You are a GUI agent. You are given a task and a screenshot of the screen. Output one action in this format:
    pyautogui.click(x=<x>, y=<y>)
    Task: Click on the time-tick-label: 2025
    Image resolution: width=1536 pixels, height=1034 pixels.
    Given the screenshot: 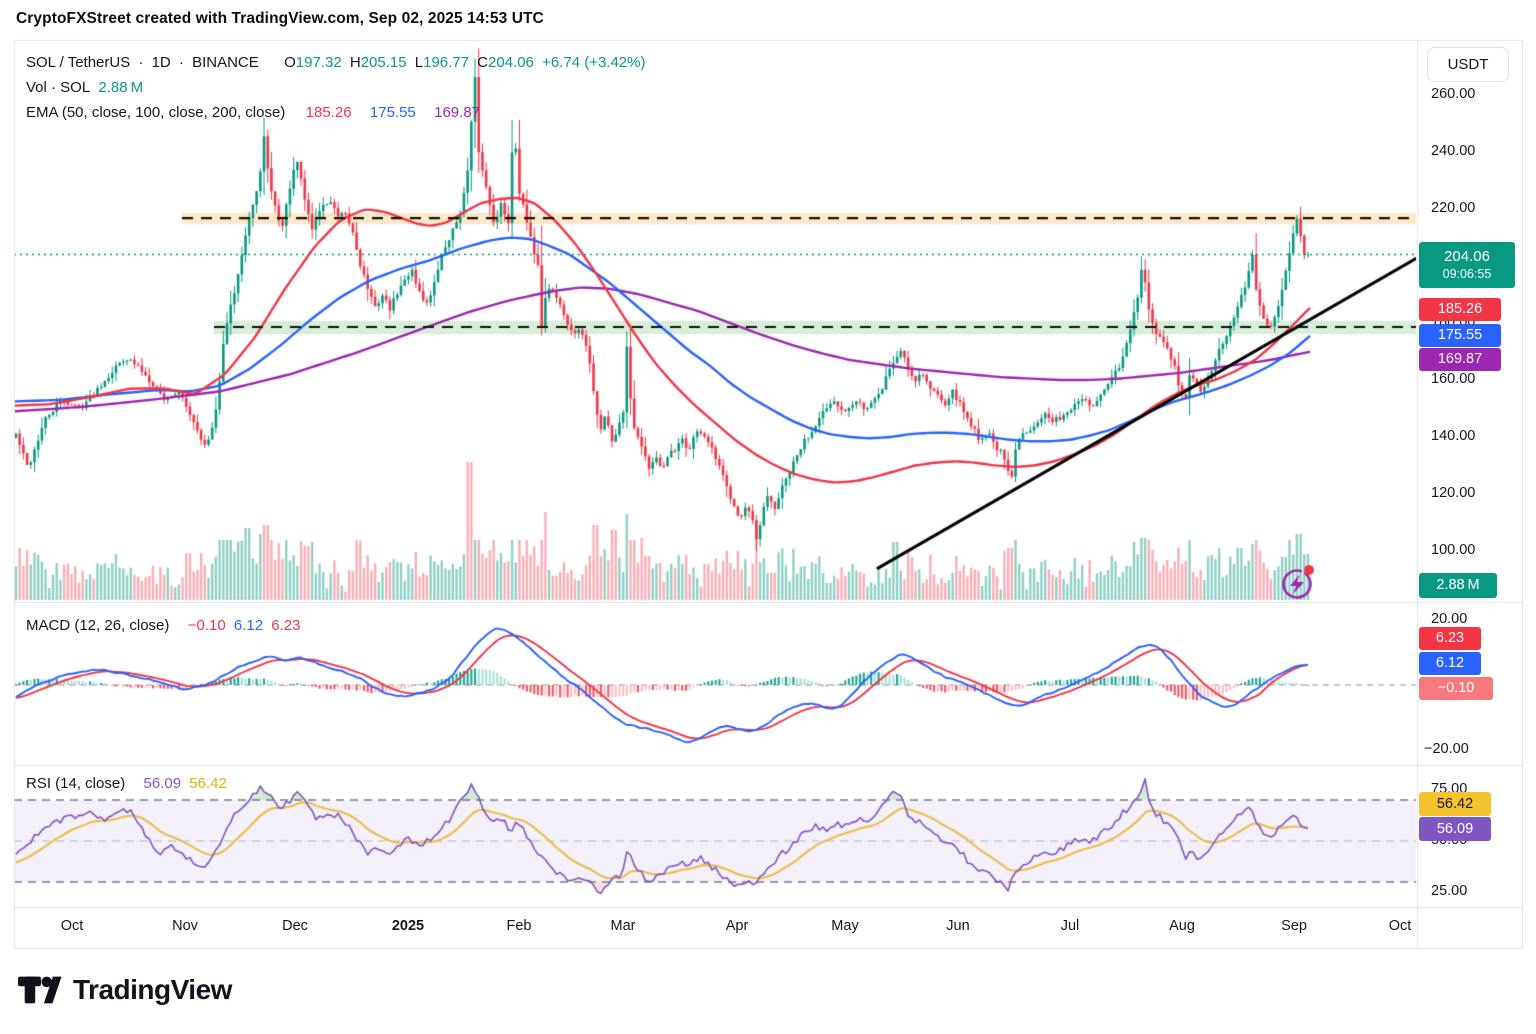 What is the action you would take?
    pyautogui.click(x=408, y=926)
    